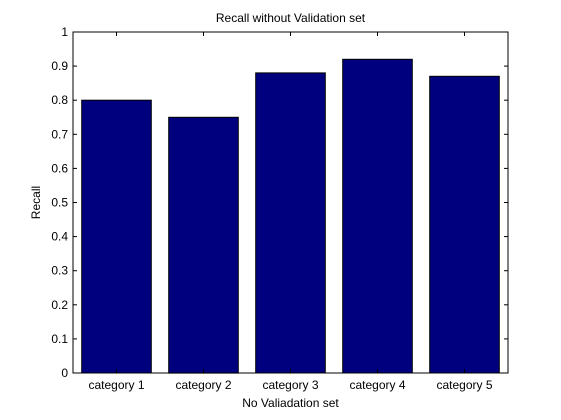 The width and height of the screenshot is (561, 420). I want to click on x-tick-label: category 4, so click(377, 385).